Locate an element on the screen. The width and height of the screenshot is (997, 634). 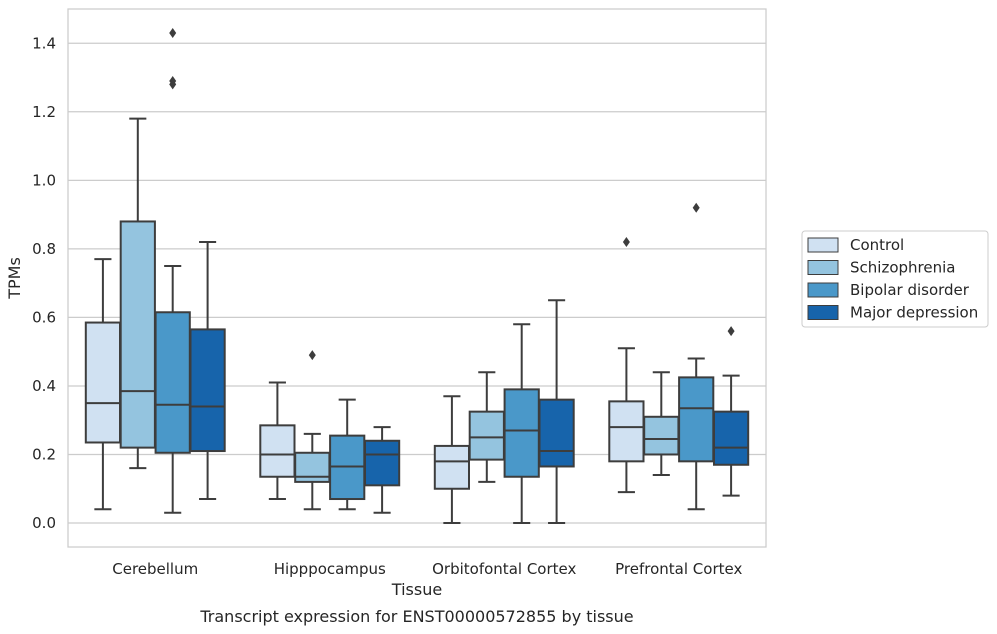
y-tick-label: 1.0 is located at coordinates (44, 180).